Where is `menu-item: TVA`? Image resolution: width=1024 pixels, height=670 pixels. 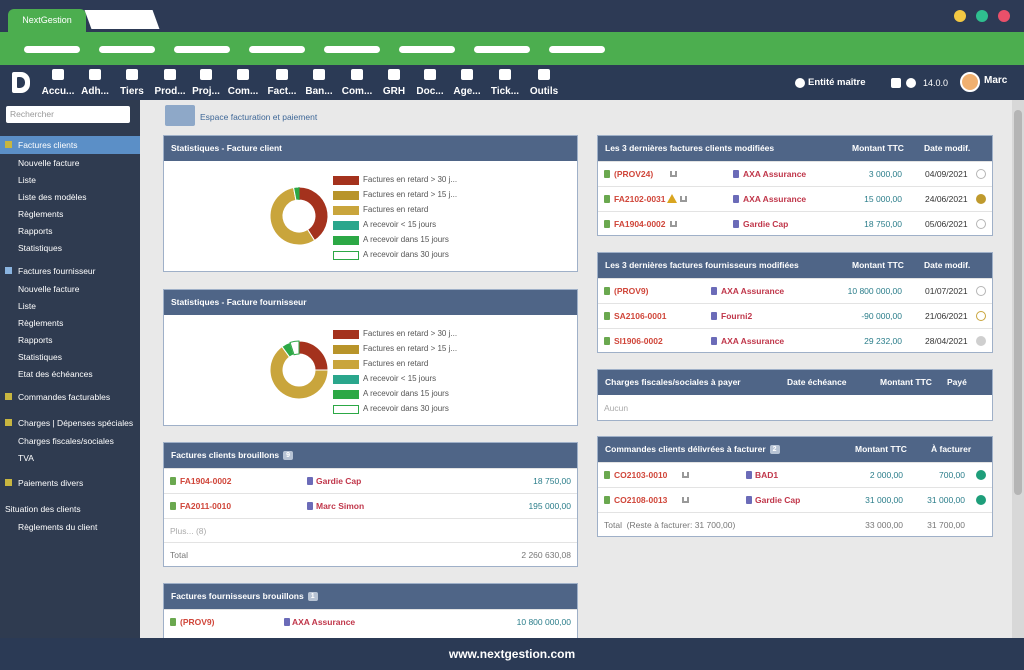 menu-item: TVA is located at coordinates (26, 458).